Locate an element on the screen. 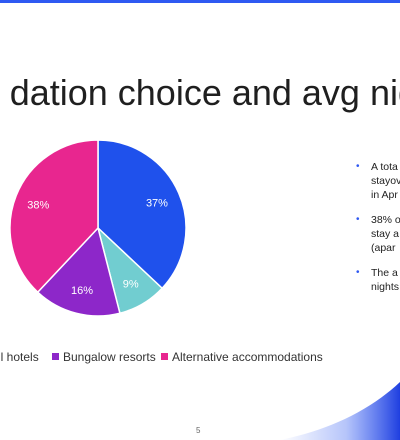 Image resolution: width=400 pixels, height=440 pixels. bullet-item: • A tota stayov in Apr is located at coordinates (378, 181).